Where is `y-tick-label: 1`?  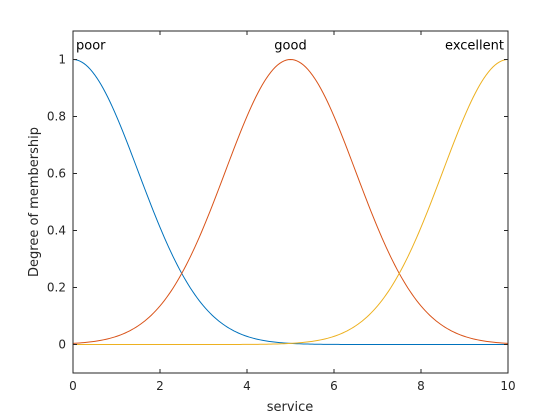
y-tick-label: 1 is located at coordinates (62, 60).